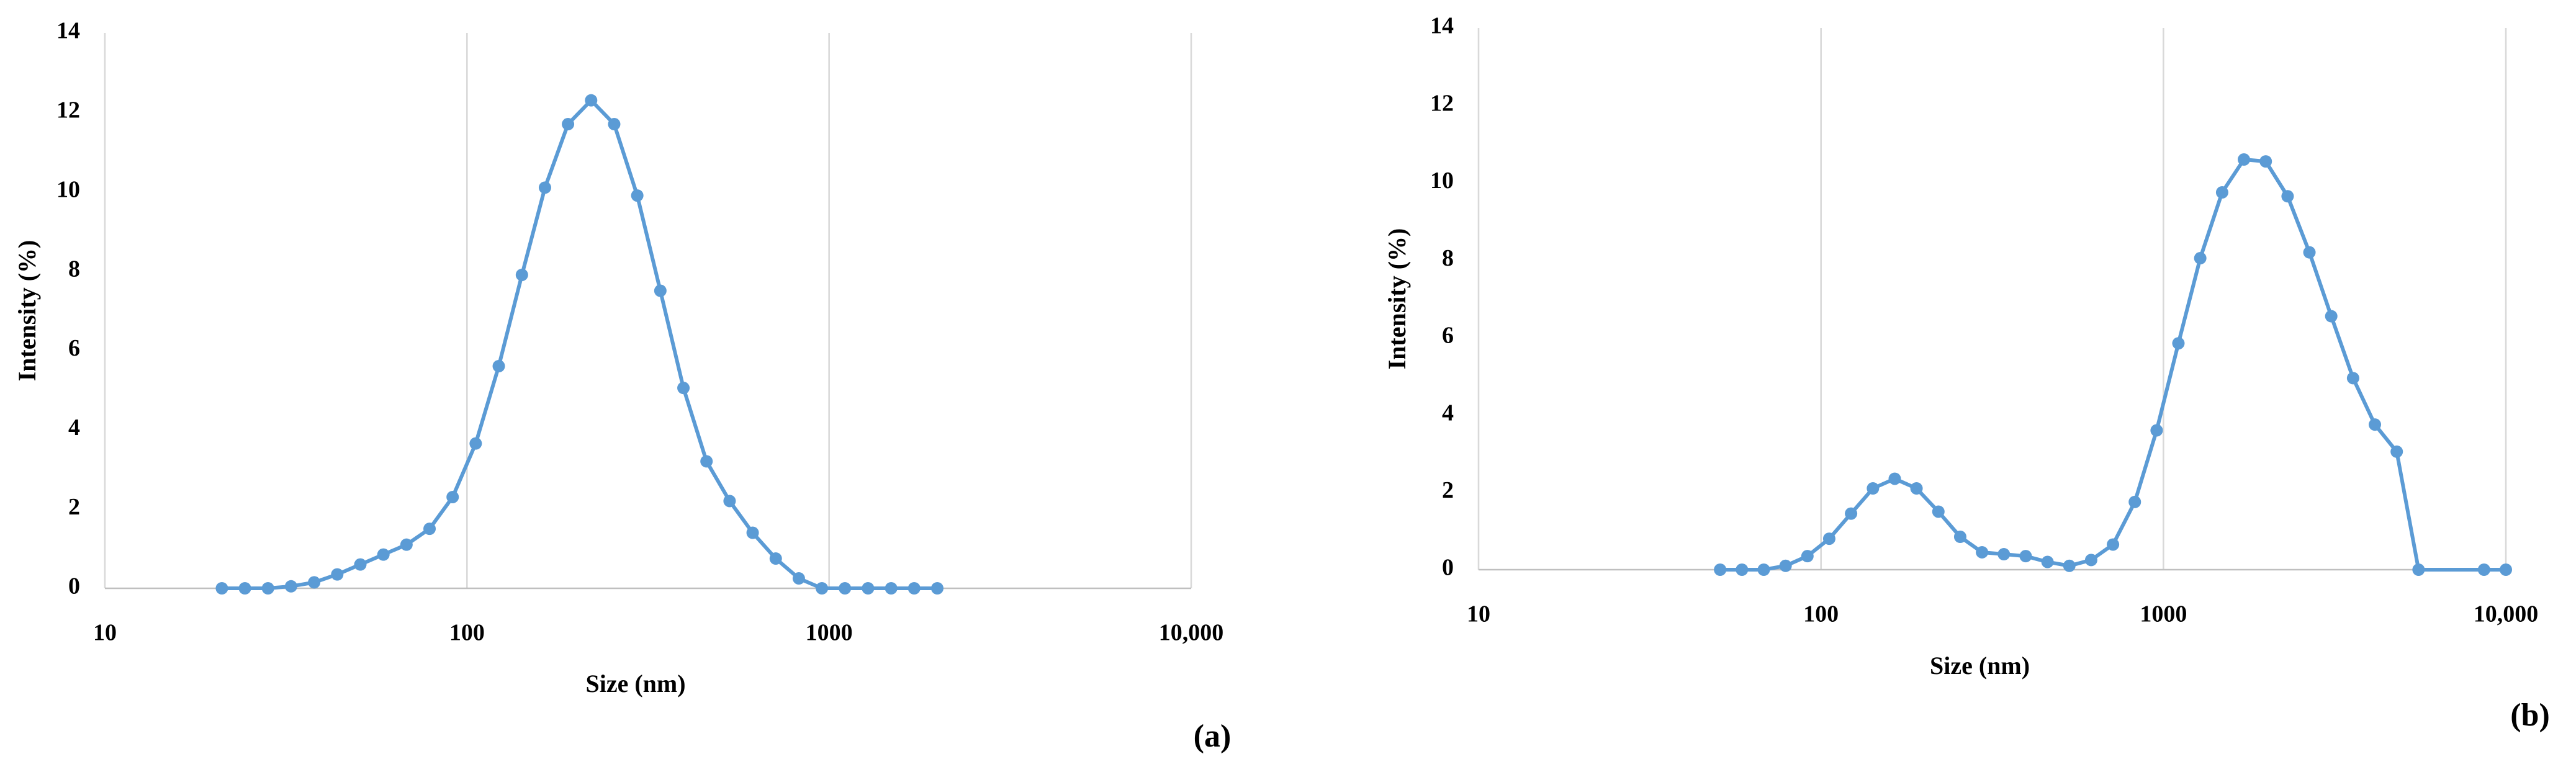 Image resolution: width=2576 pixels, height=772 pixels. I want to click on panel-label: (b), so click(2530, 715).